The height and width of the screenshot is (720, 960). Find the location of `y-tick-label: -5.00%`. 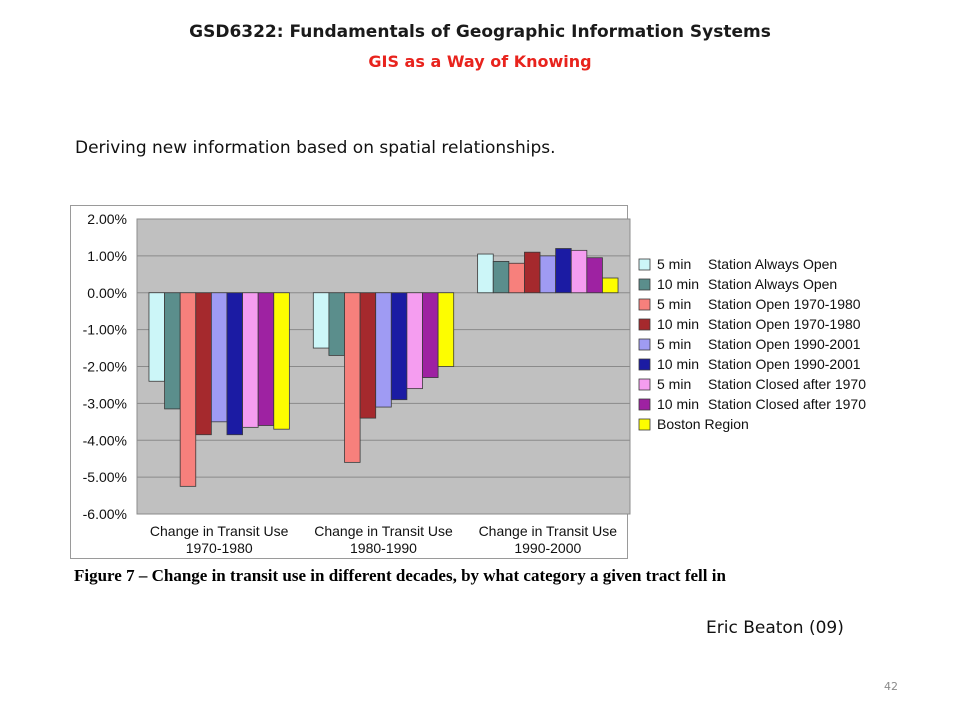

y-tick-label: -5.00% is located at coordinates (105, 477).